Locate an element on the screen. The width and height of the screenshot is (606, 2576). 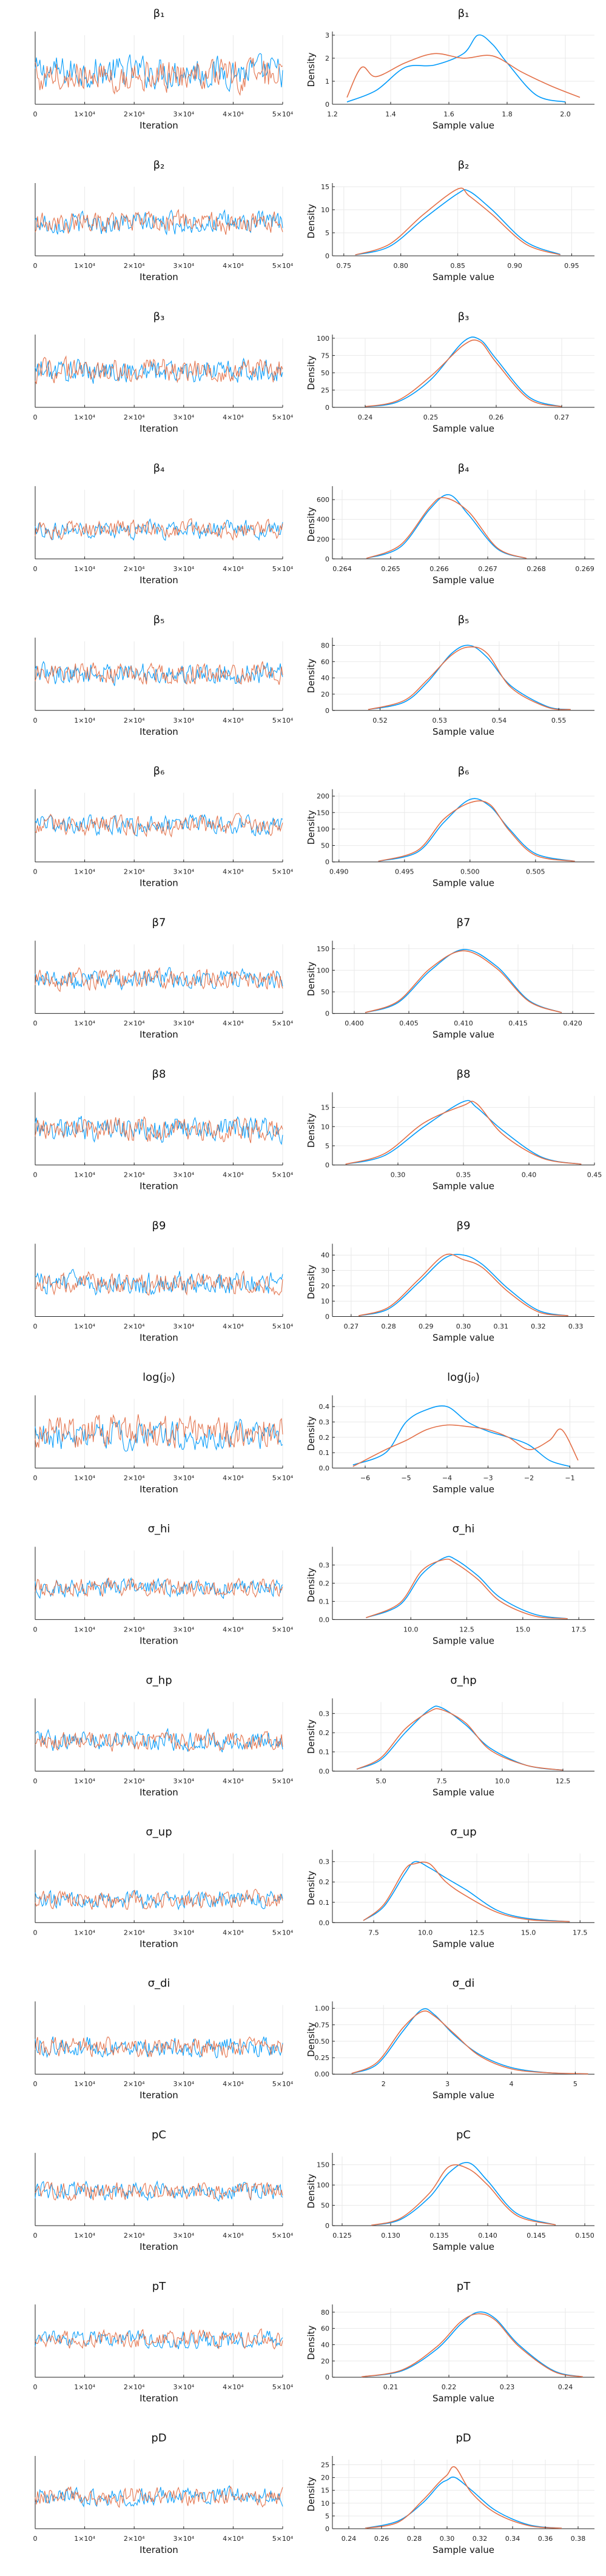
x-tick-label: 0.505 is located at coordinates (535, 872).